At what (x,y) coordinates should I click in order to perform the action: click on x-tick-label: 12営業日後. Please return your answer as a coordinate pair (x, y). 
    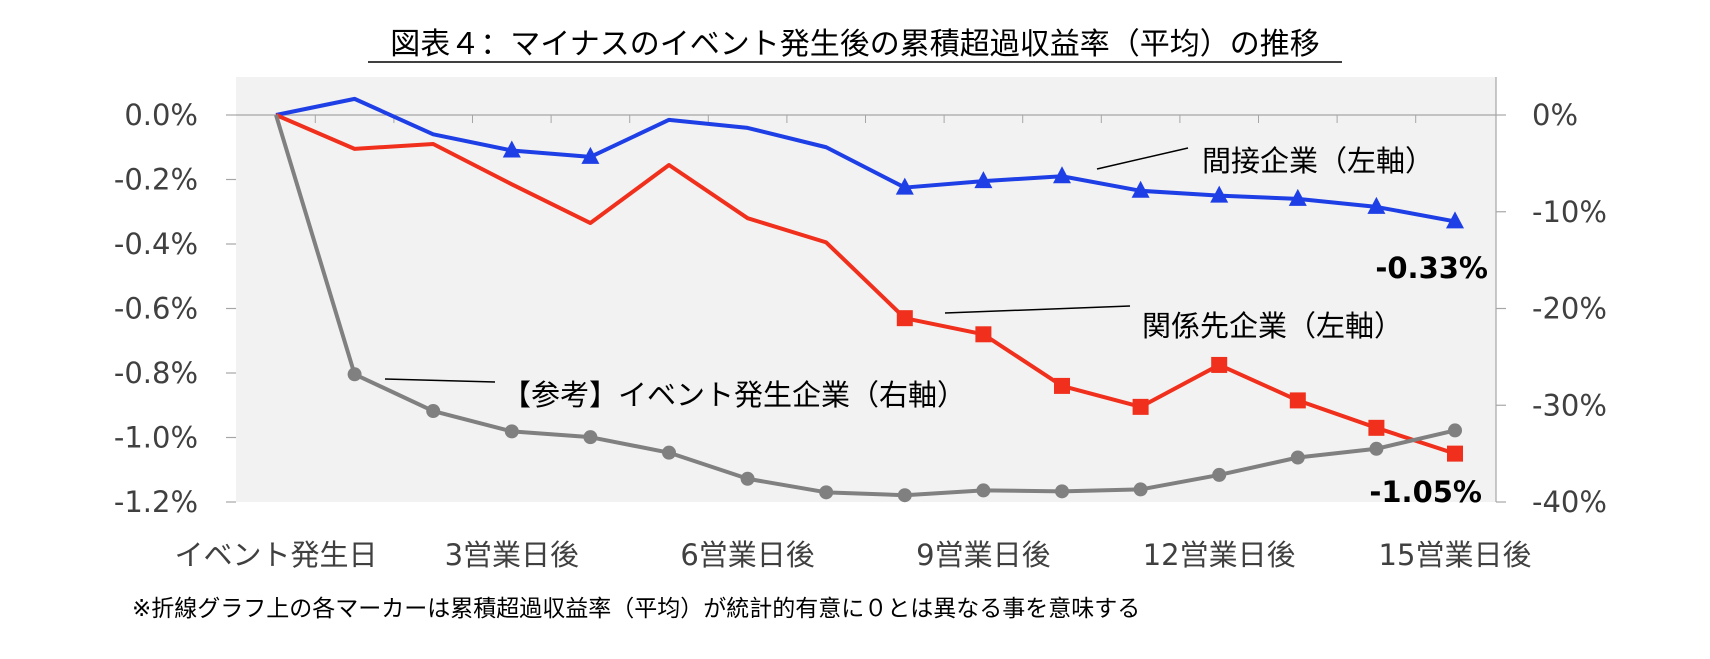
    Looking at the image, I should click on (1219, 555).